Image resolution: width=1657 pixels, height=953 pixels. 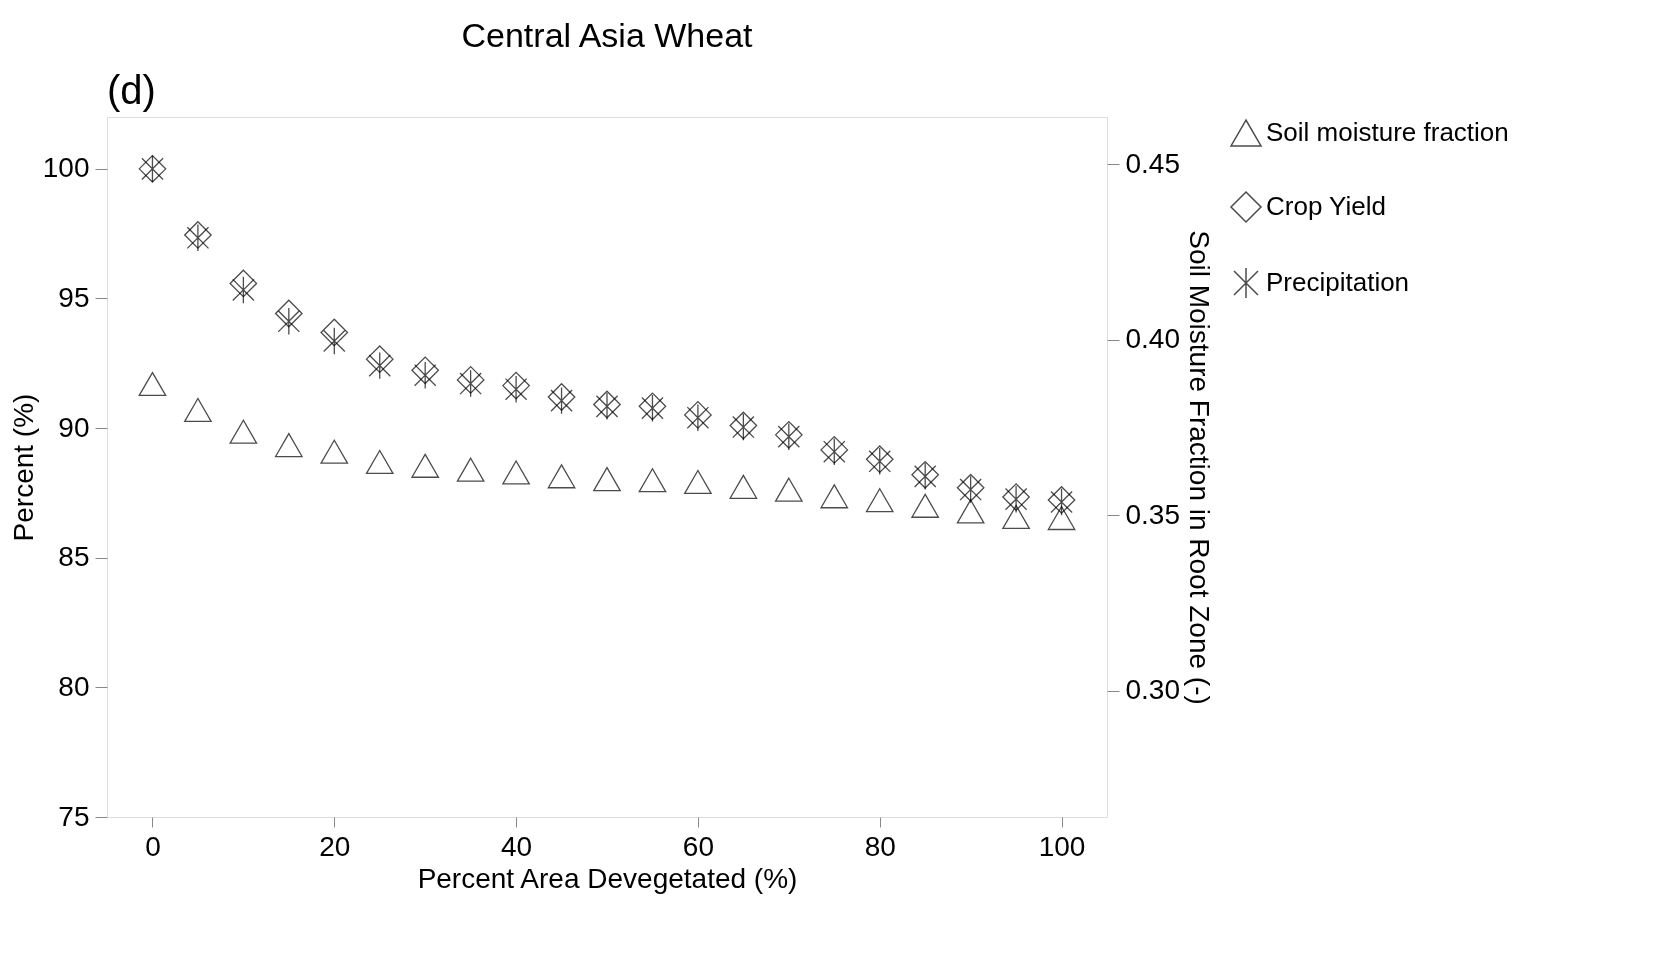 What do you see at coordinates (74, 297) in the screenshot?
I see `y-tick-label: 95` at bounding box center [74, 297].